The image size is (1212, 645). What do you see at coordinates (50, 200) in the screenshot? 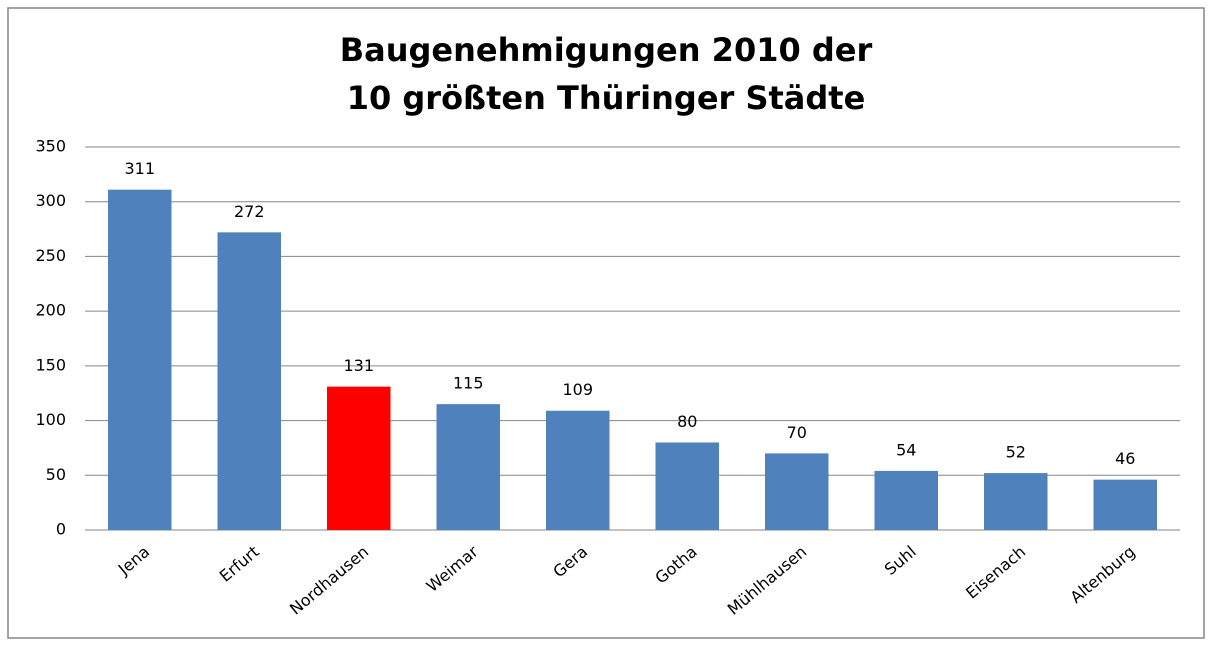
I see `y-tick-label: 300` at bounding box center [50, 200].